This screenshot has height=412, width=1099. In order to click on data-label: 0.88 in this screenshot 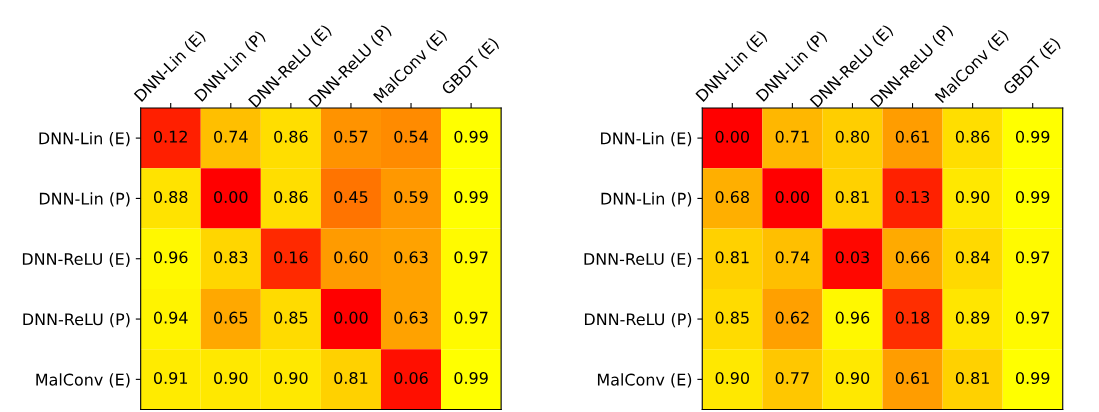, I will do `click(170, 197)`.